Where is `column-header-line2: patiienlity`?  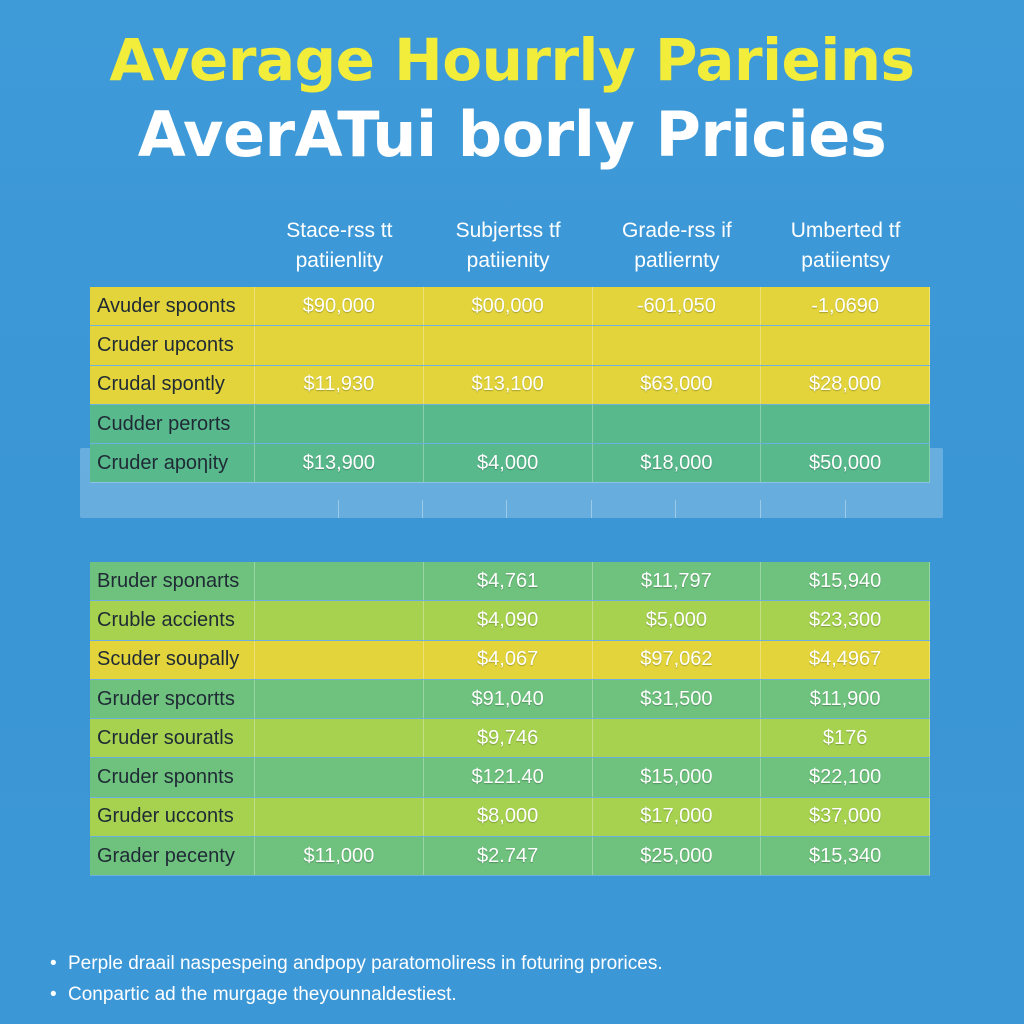 column-header-line2: patiienlity is located at coordinates (339, 260).